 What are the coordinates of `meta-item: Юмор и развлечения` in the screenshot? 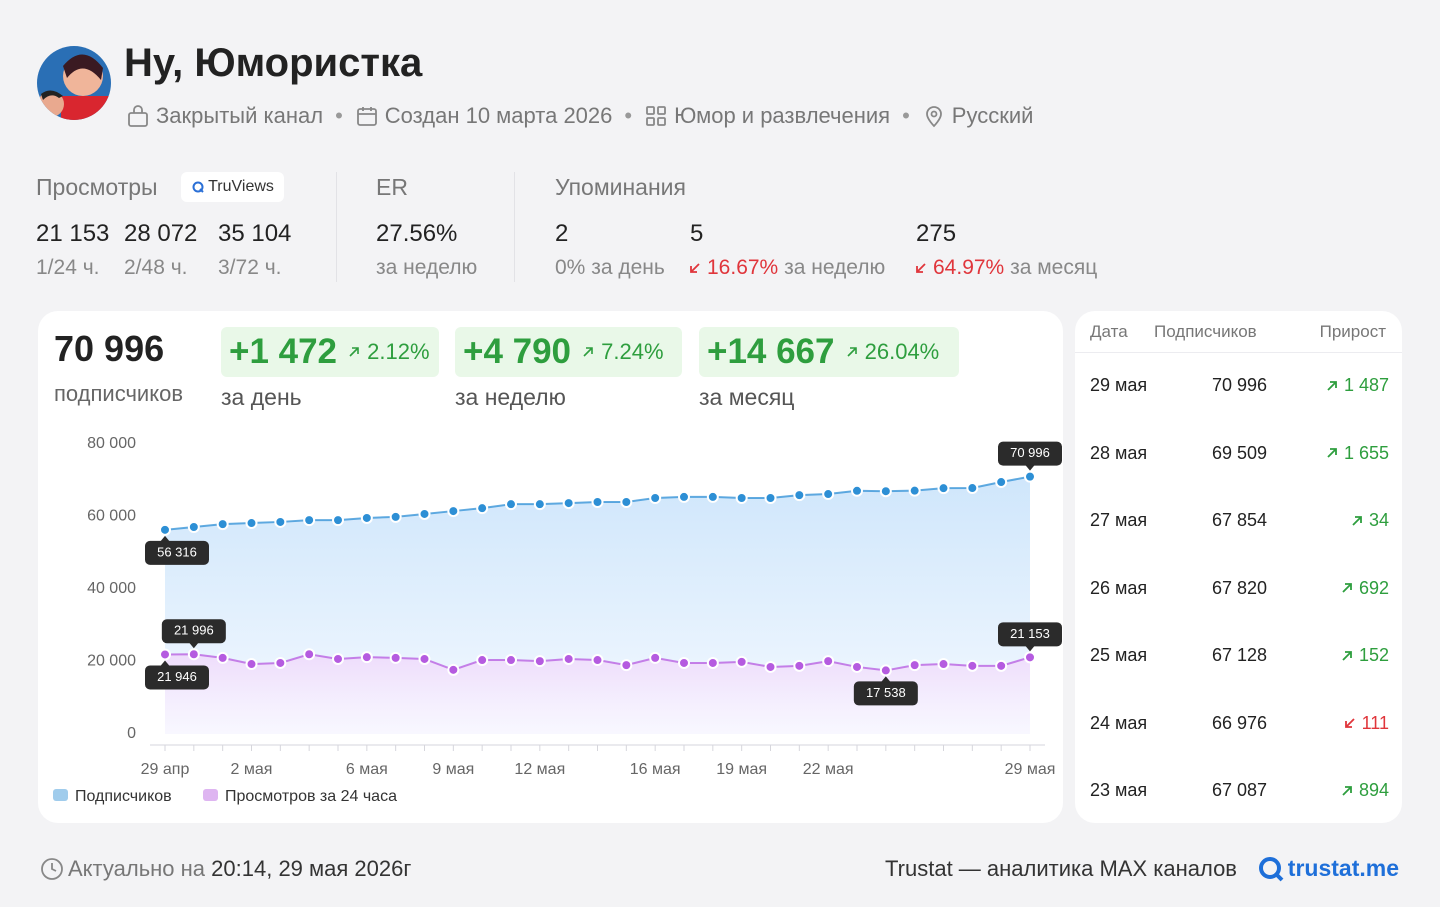 It's located at (782, 115).